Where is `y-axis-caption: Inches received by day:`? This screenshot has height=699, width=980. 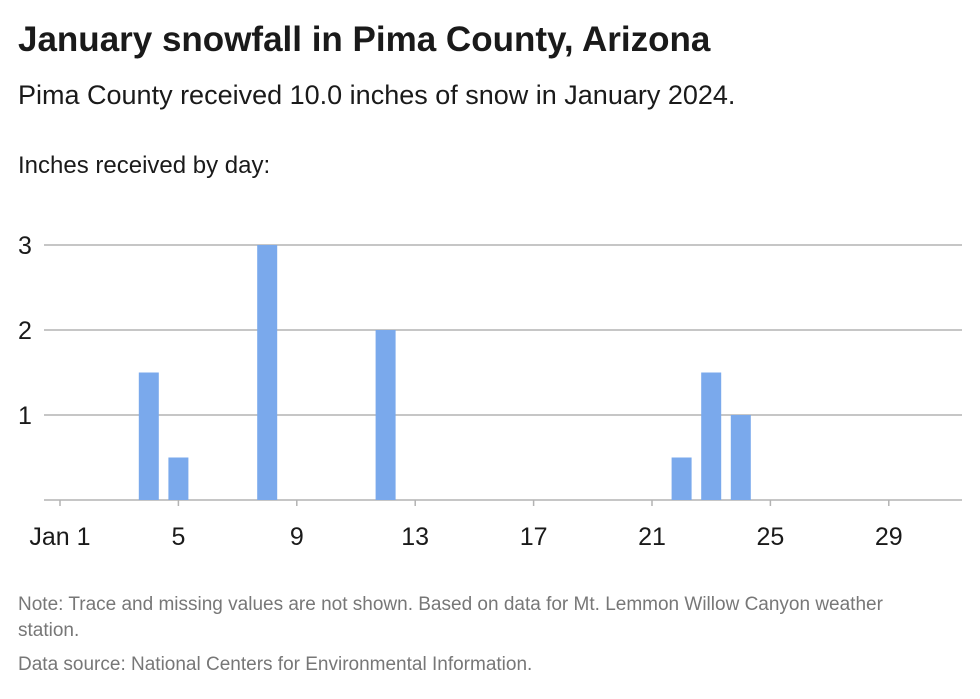 y-axis-caption: Inches received by day: is located at coordinates (144, 165).